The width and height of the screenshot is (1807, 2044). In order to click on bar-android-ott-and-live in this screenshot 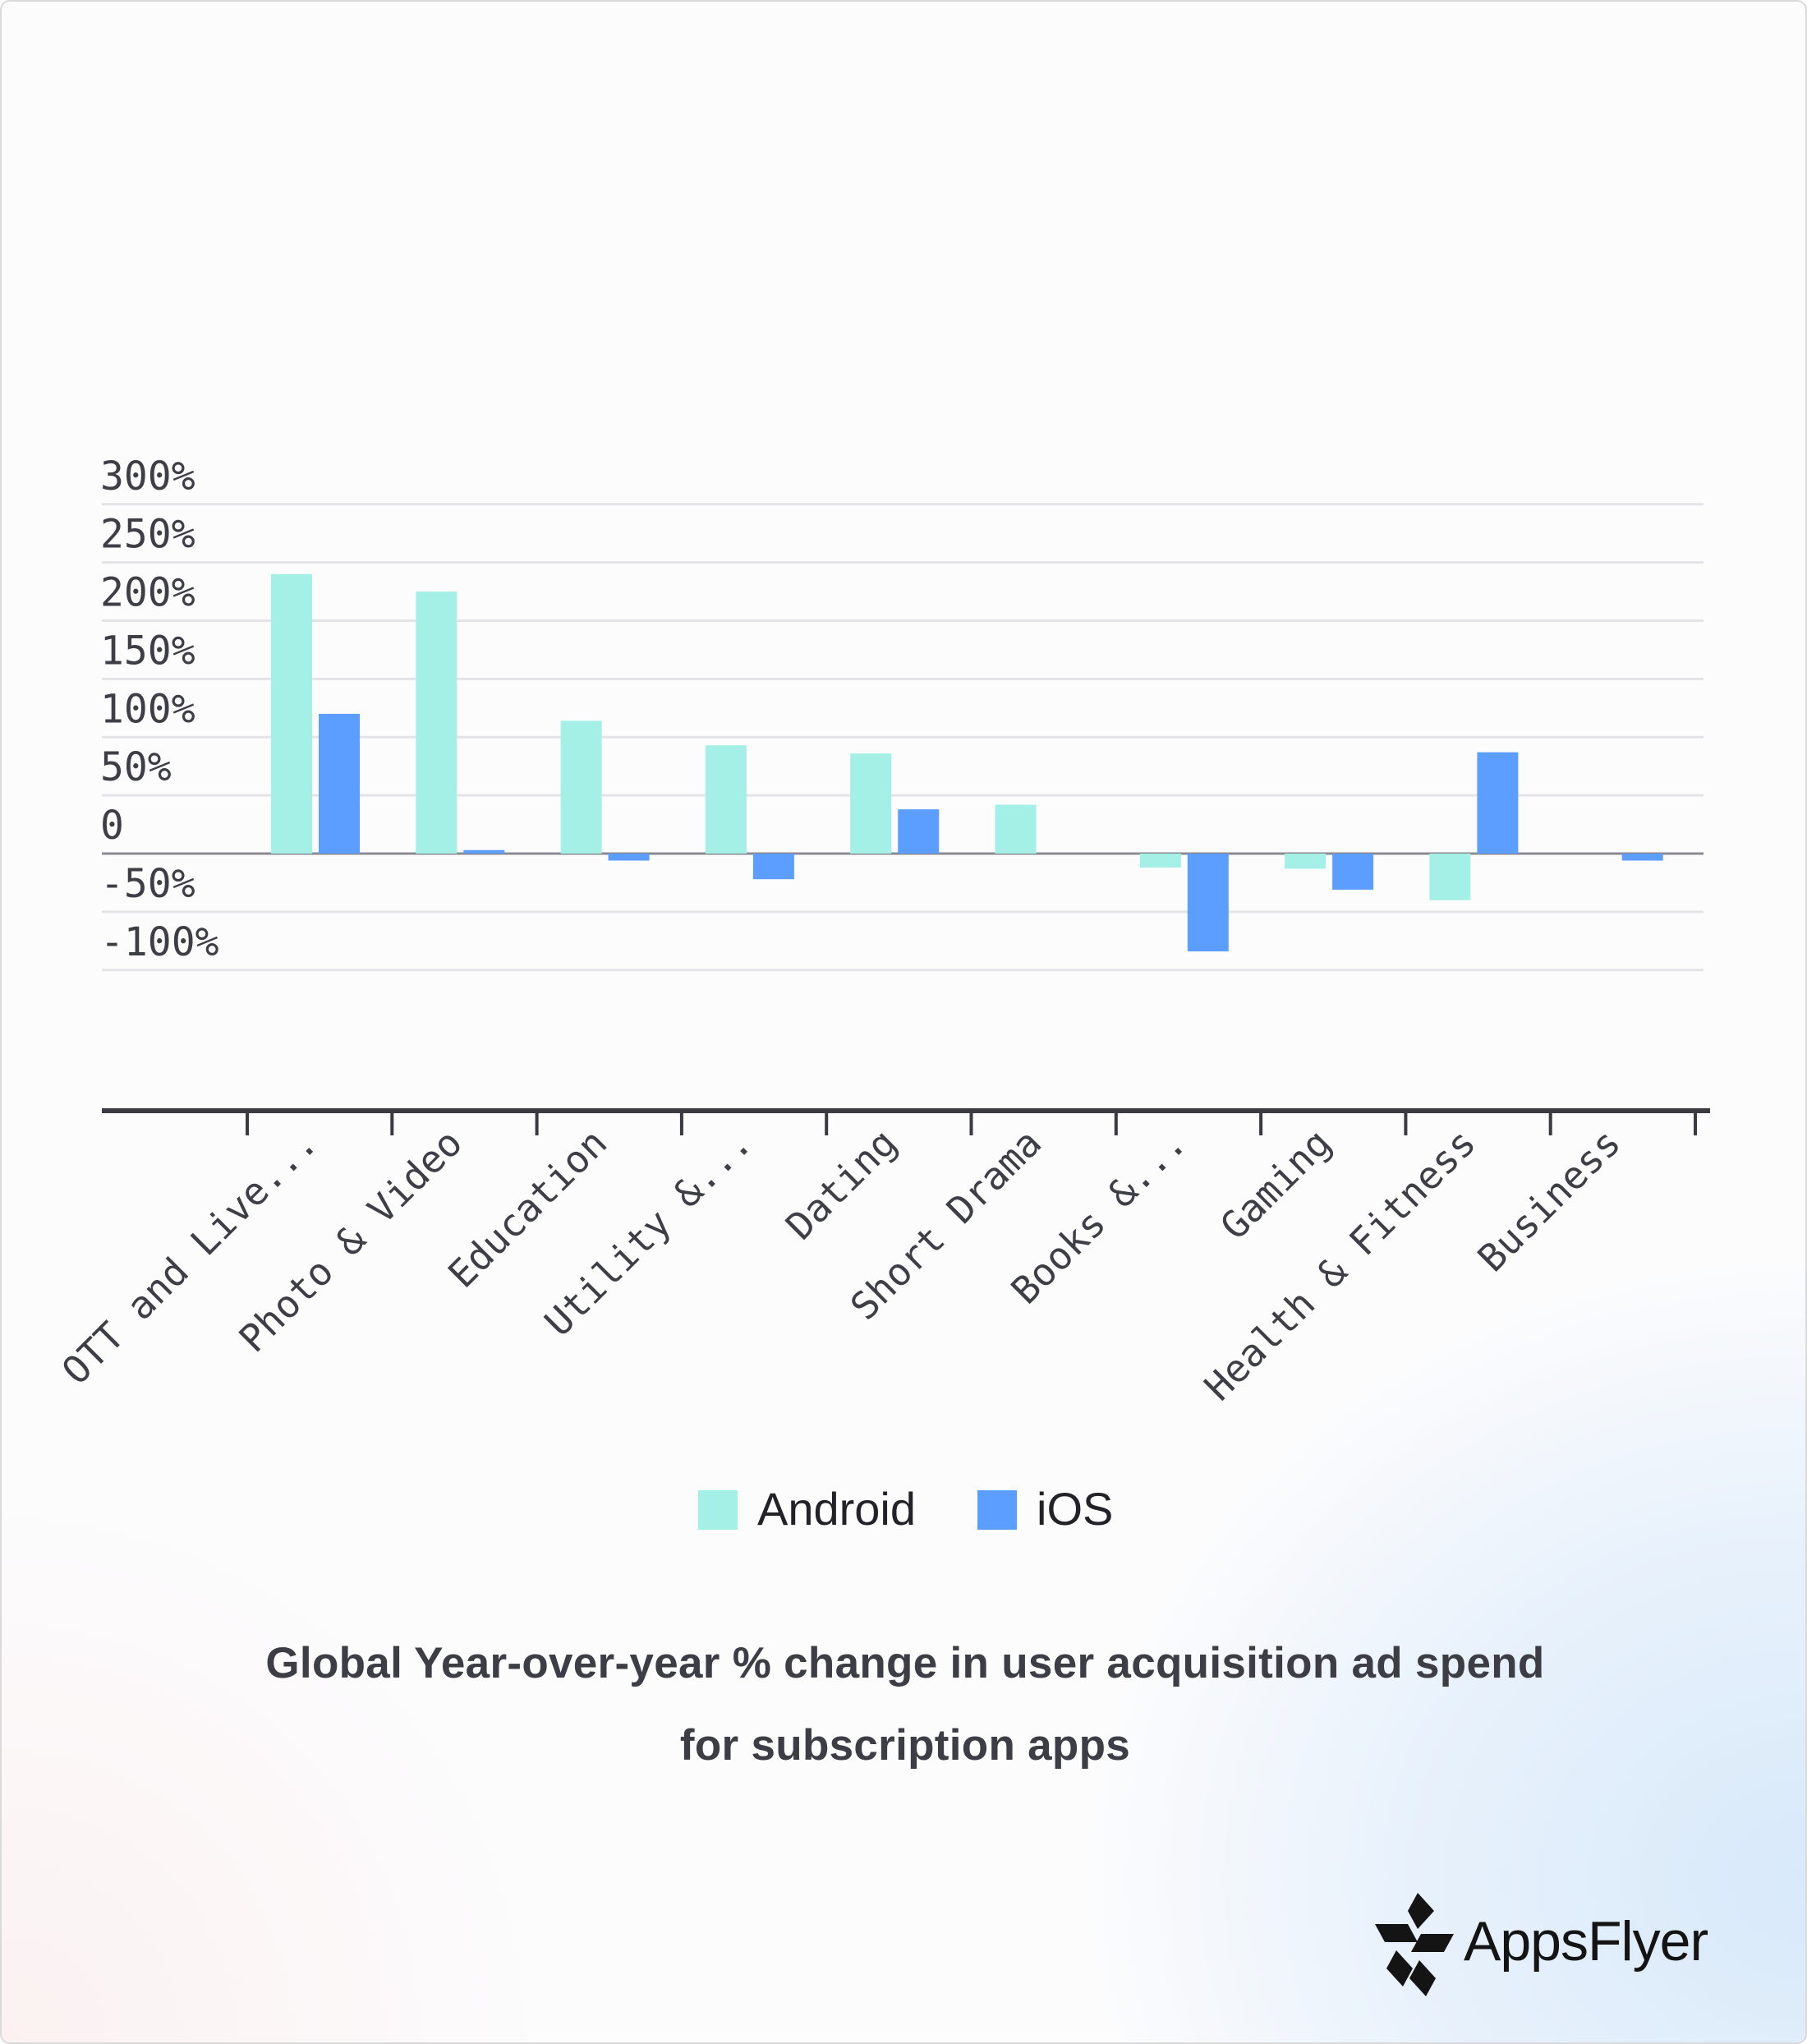, I will do `click(291, 714)`.